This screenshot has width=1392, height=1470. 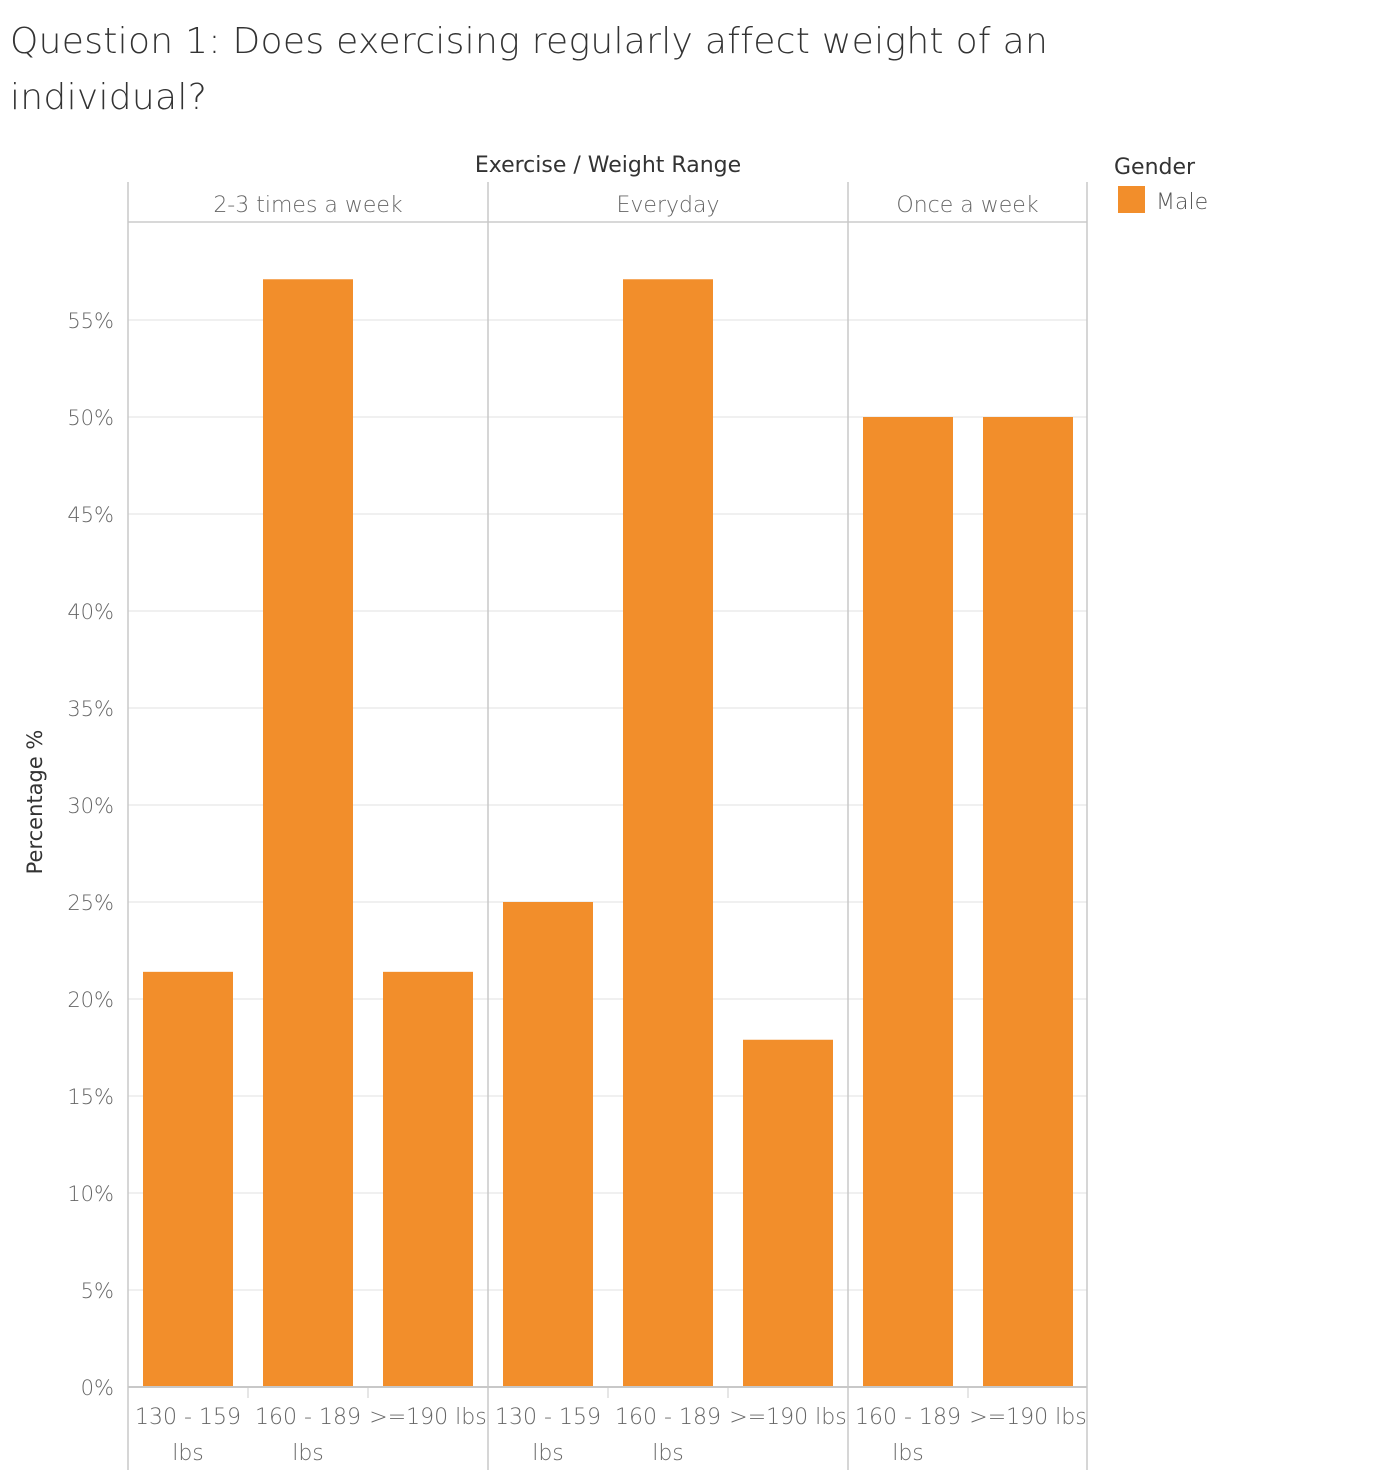 I want to click on y-tick-label: 20%, so click(x=90, y=1000).